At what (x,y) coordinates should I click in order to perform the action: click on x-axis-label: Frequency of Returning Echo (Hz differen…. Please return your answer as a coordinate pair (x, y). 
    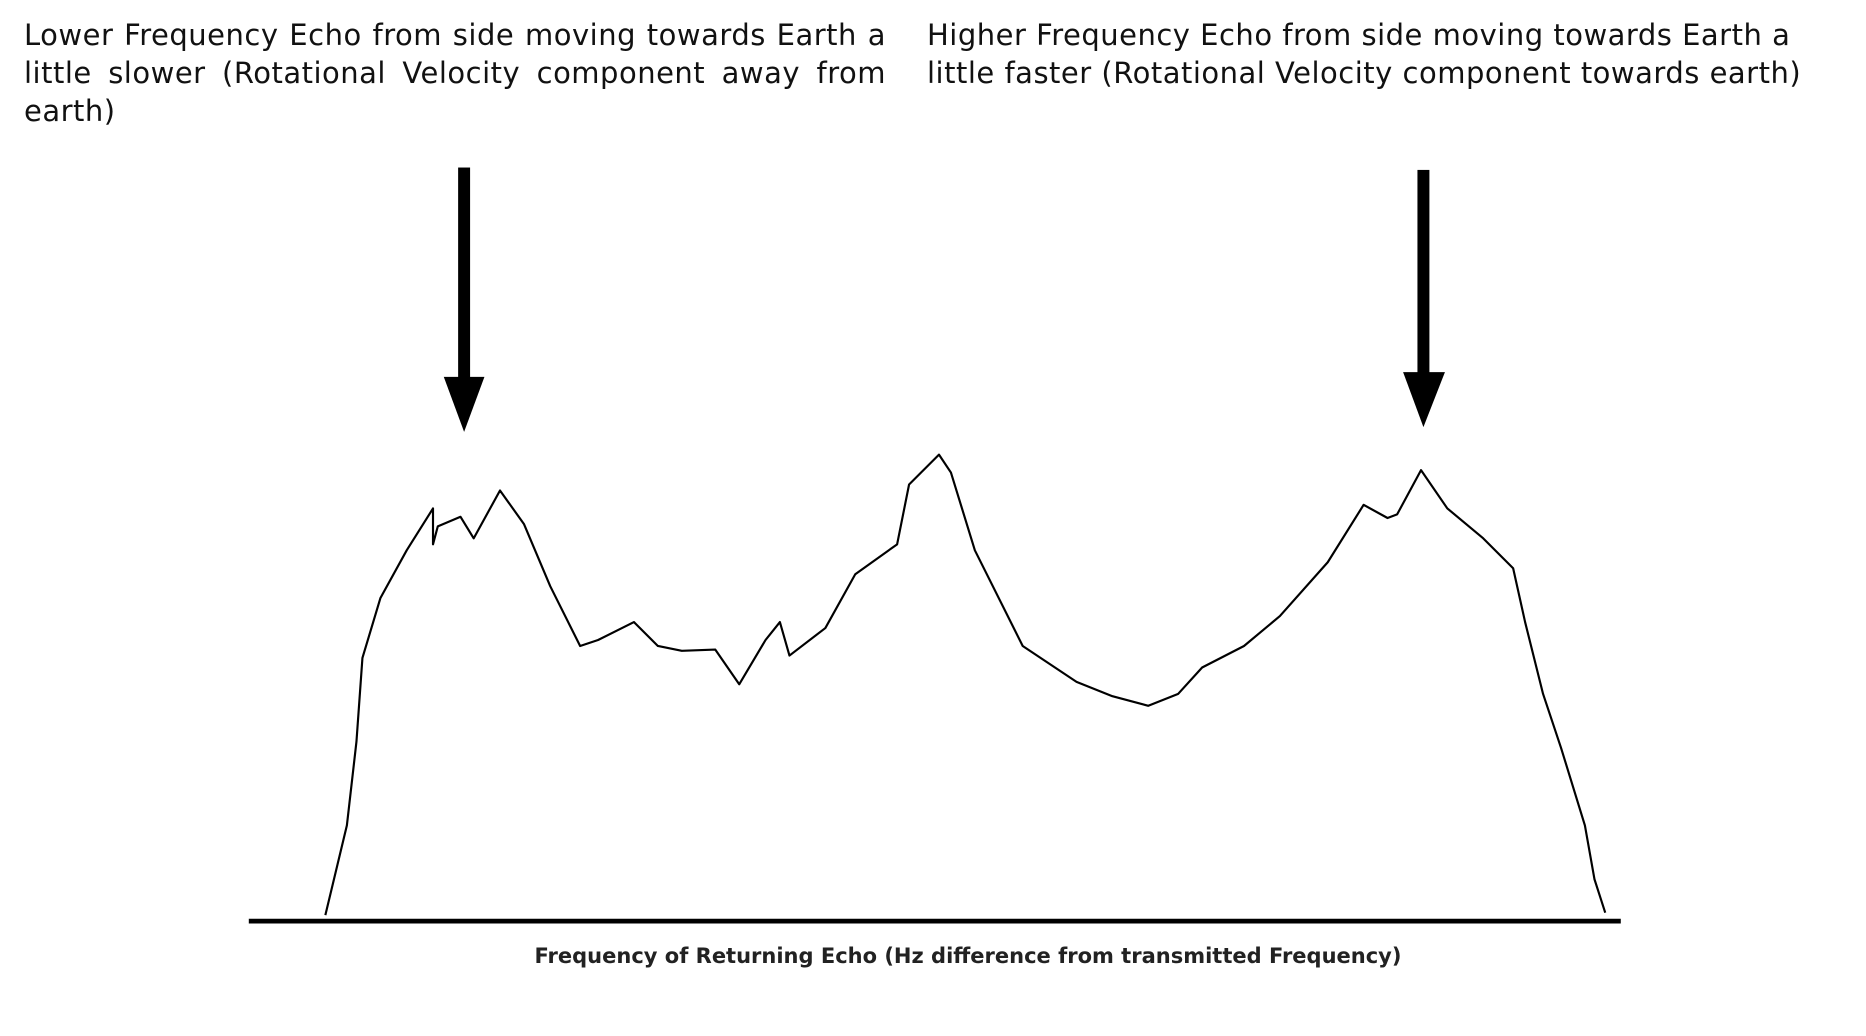
    Looking at the image, I should click on (968, 956).